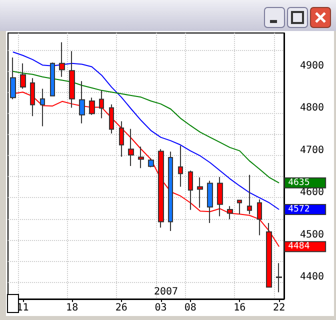  I want to click on y-tick-label: 4800, so click(312, 108).